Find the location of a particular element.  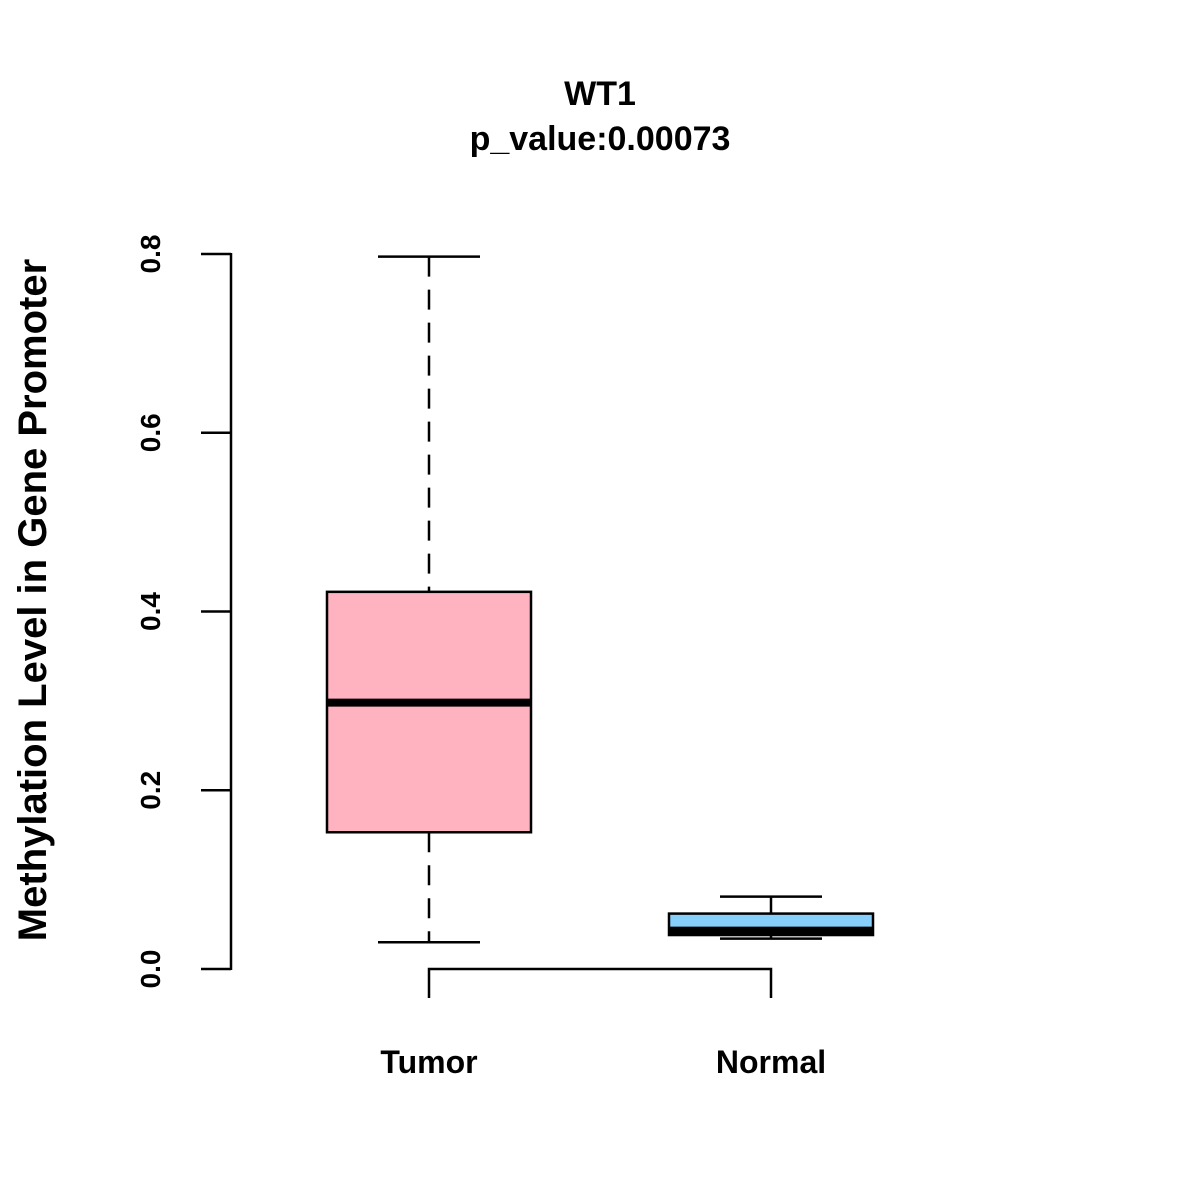

y-axis-label: Methylation Level in Gene Promoter is located at coordinates (33, 600).